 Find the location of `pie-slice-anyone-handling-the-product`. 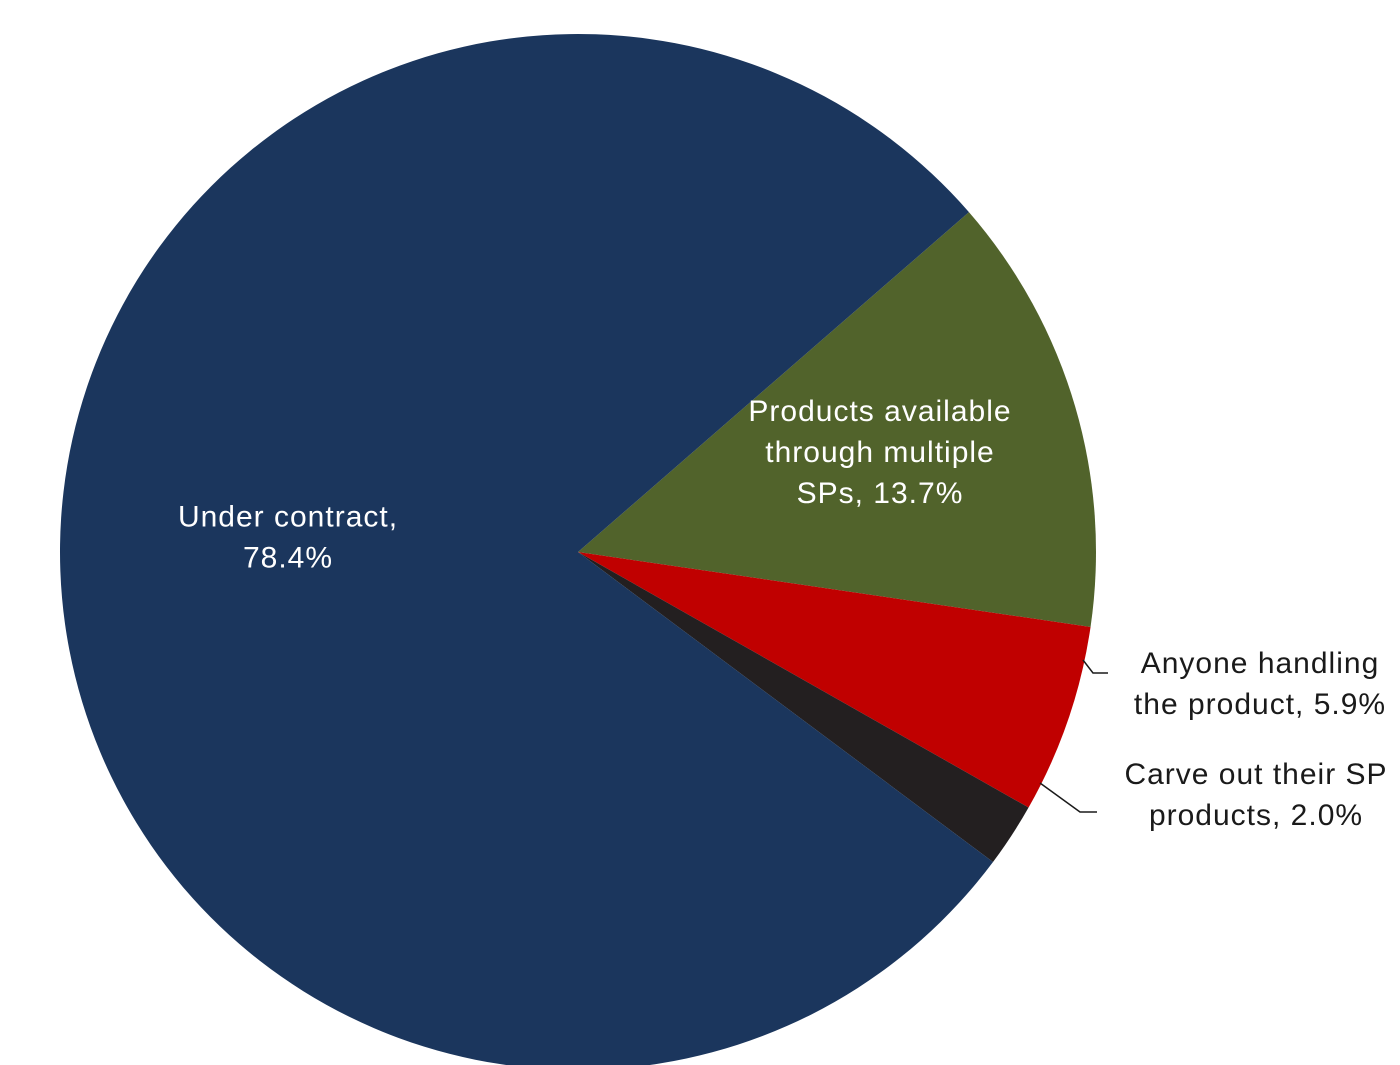

pie-slice-anyone-handling-the-product is located at coordinates (834, 680).